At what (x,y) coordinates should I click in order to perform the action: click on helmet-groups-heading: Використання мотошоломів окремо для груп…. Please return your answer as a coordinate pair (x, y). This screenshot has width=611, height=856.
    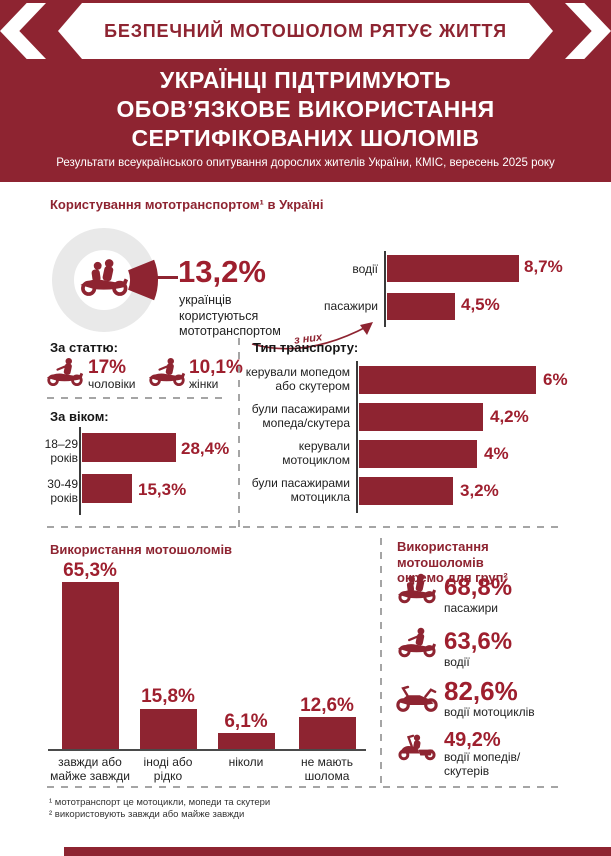
    Looking at the image, I should click on (452, 562).